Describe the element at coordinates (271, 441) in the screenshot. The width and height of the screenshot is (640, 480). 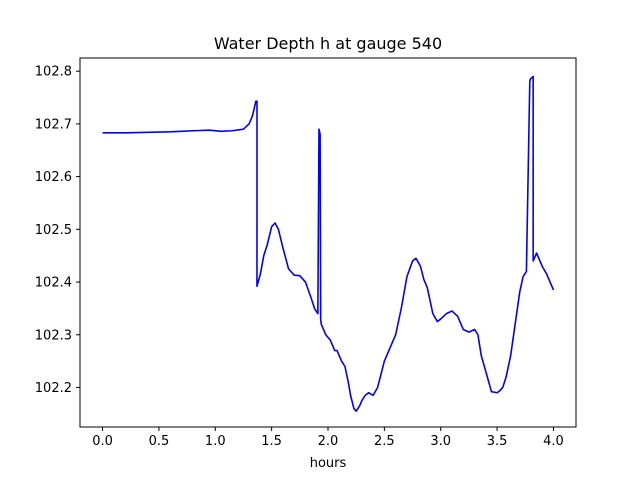
I see `x-tick-label: 1.5` at that location.